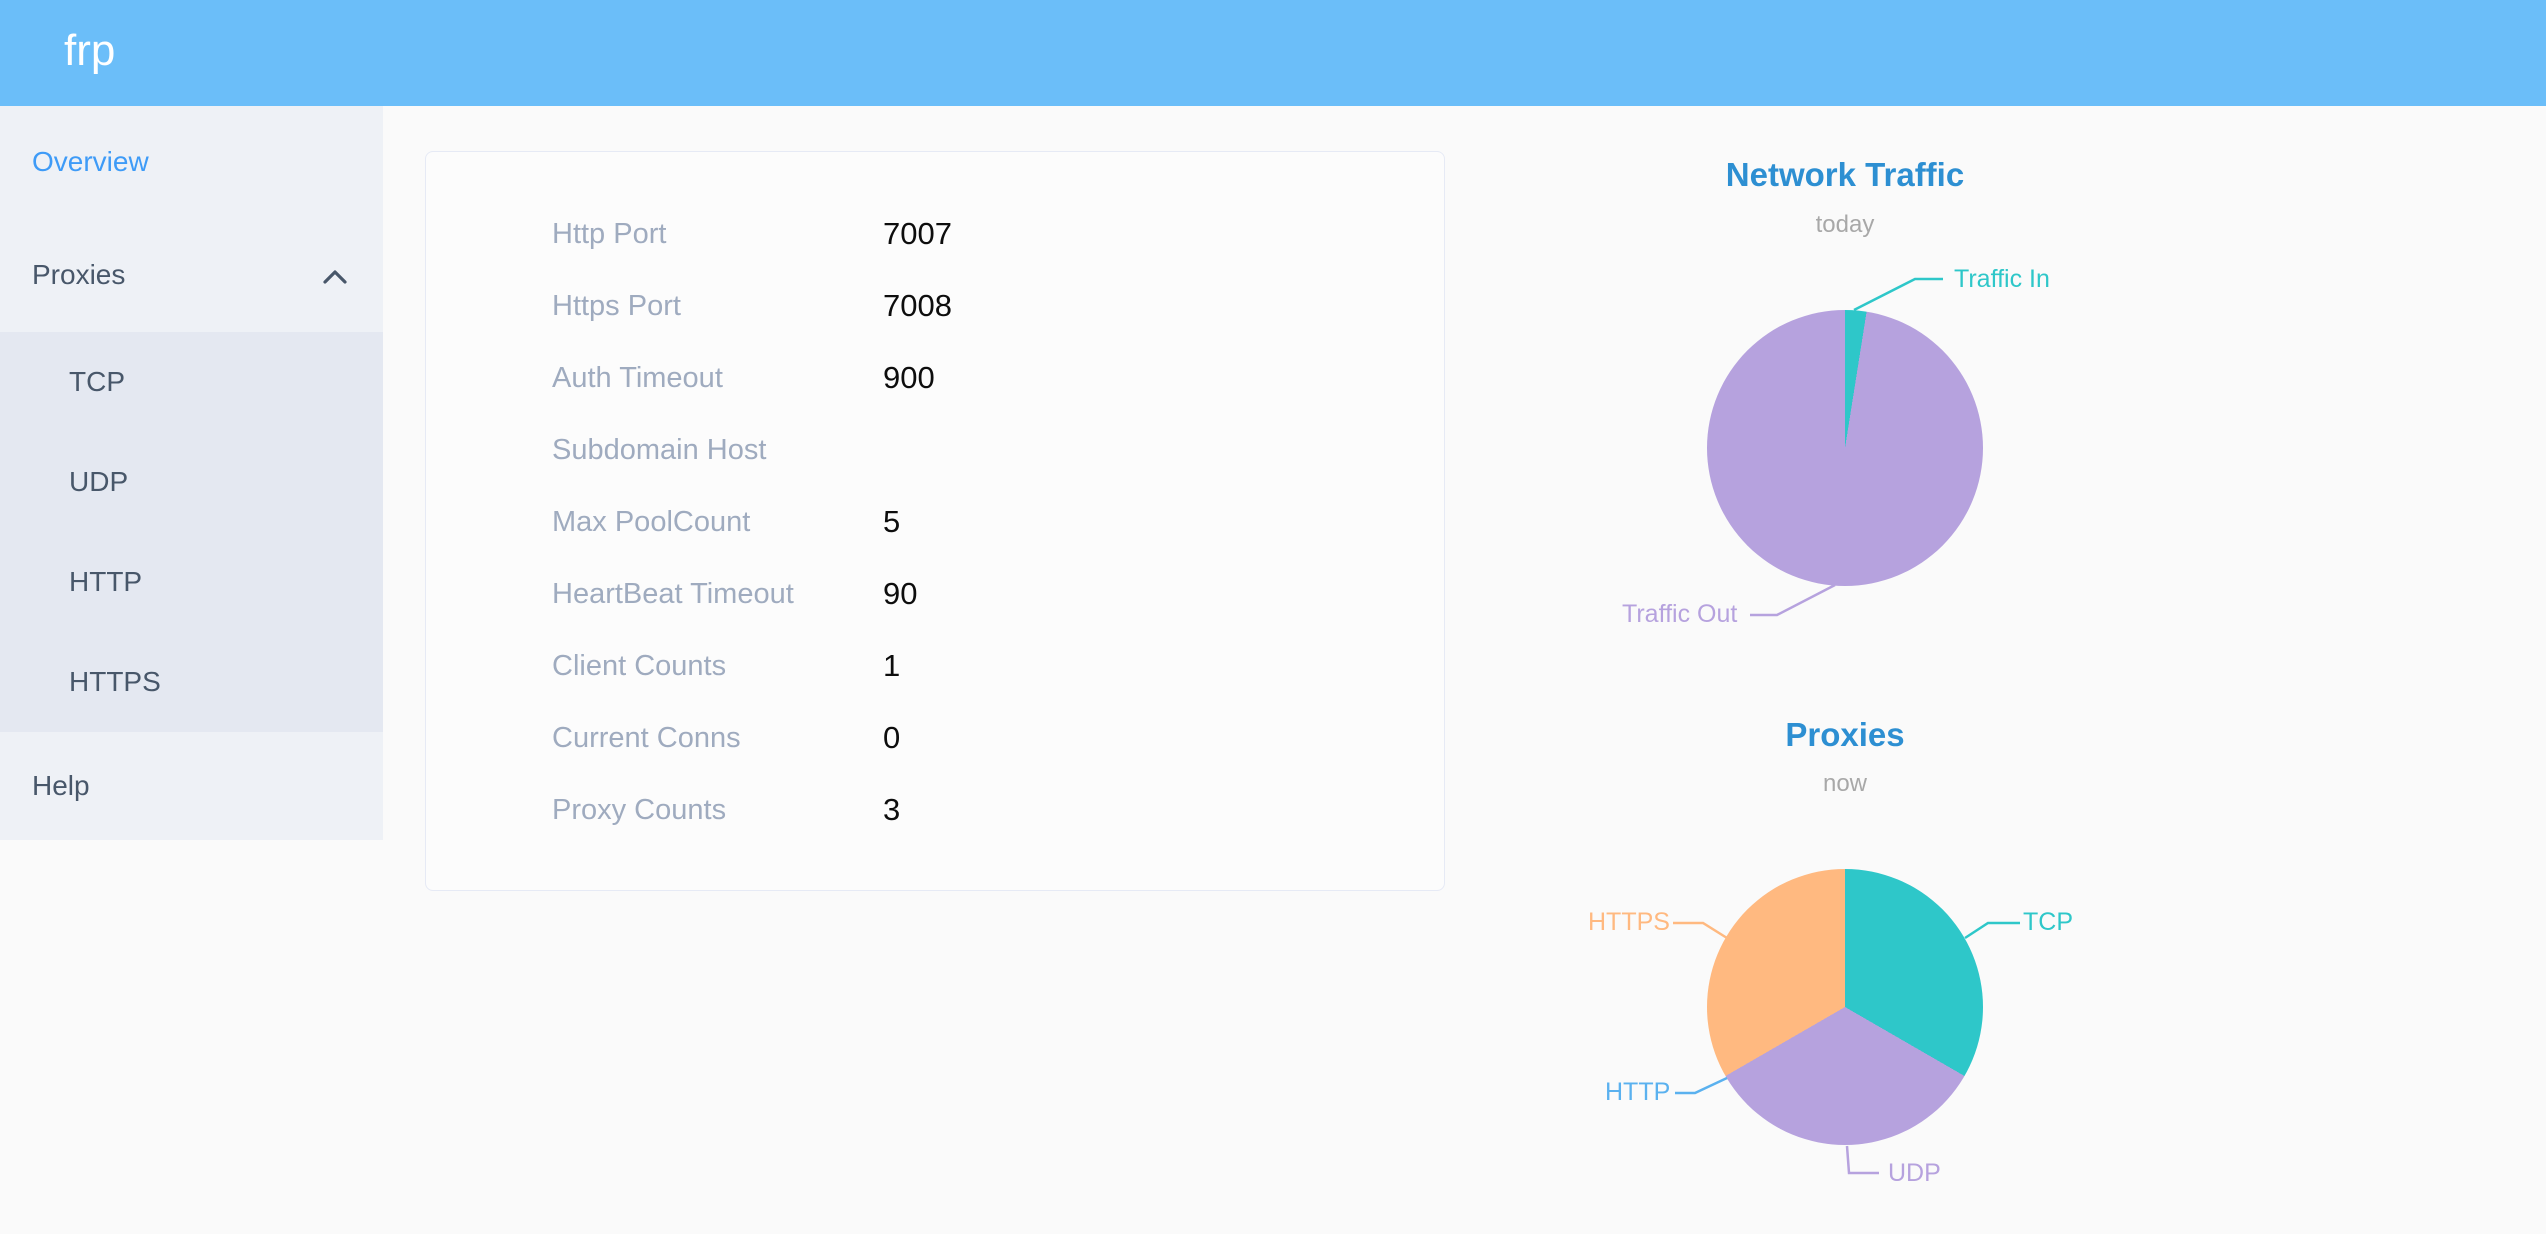 The image size is (2546, 1234). I want to click on proxies-submenu: TCP UDP HTTP HTTPS, so click(191, 532).